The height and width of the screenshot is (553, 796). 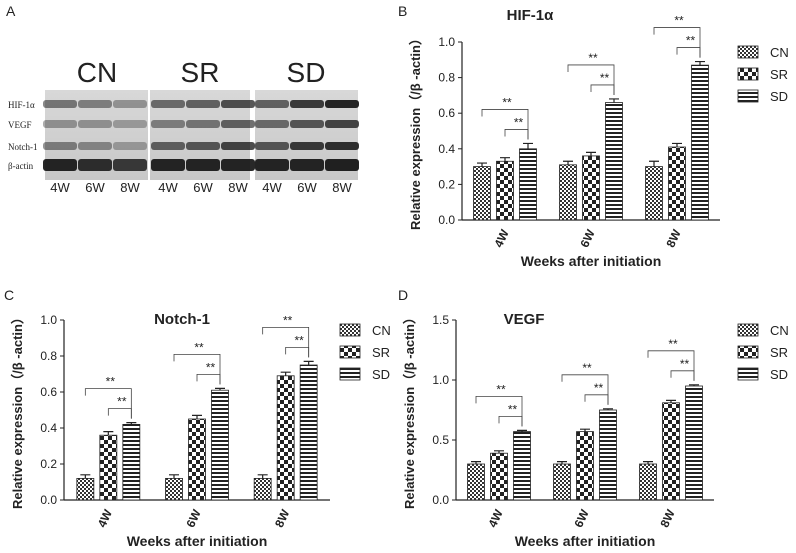 I want to click on y-tick-label: 1.5, so click(x=440, y=320).